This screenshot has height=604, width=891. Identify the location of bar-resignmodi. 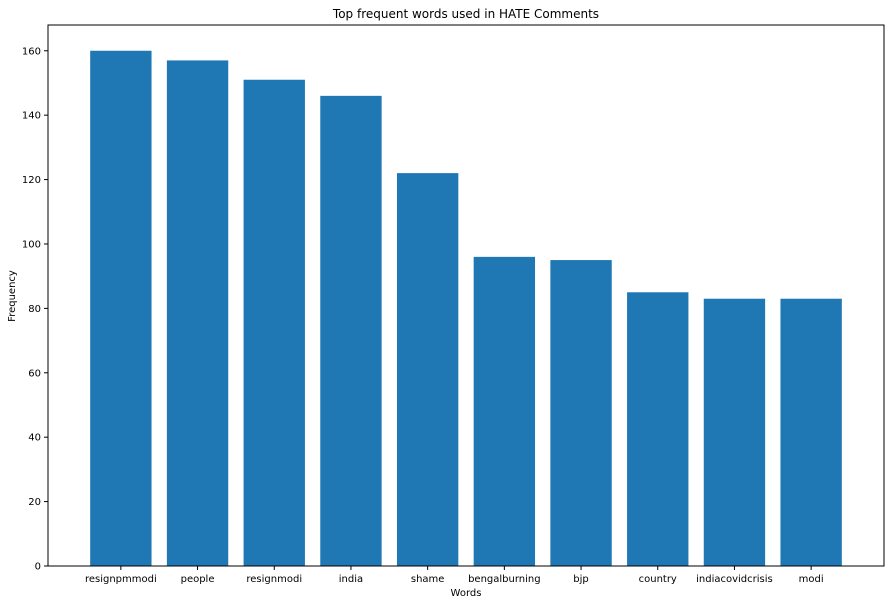
(274, 322).